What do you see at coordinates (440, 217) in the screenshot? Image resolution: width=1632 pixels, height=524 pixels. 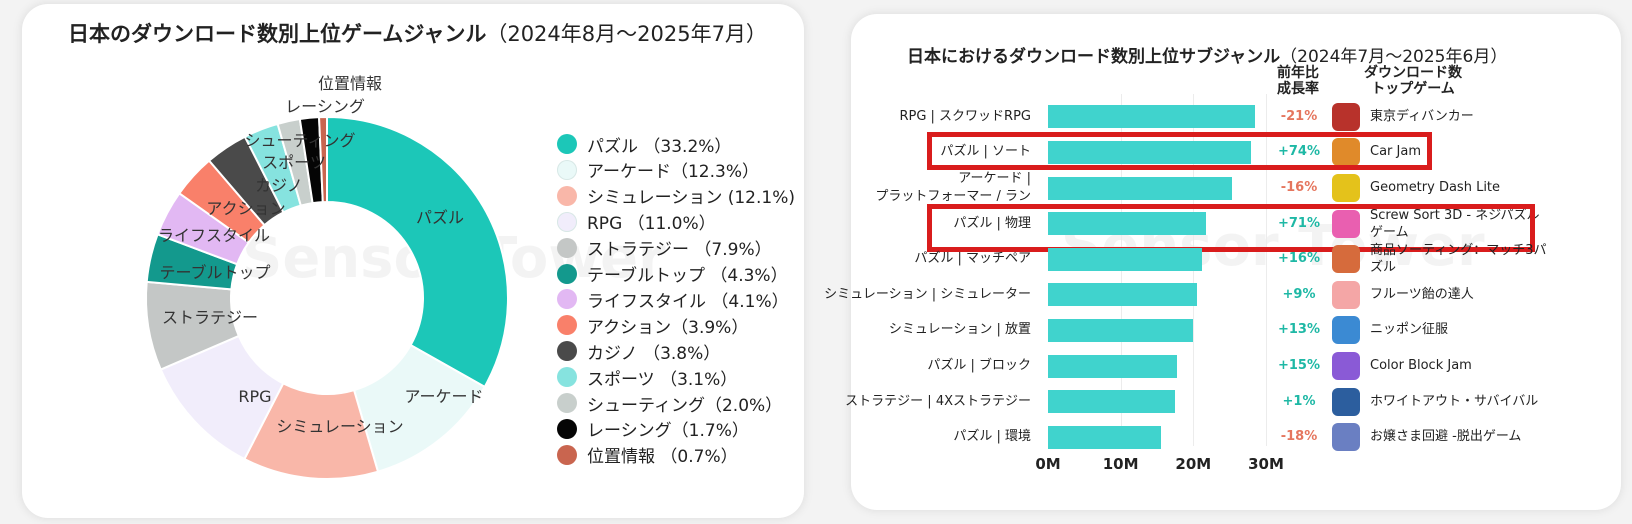 I see `donut-slice-label: パズル` at bounding box center [440, 217].